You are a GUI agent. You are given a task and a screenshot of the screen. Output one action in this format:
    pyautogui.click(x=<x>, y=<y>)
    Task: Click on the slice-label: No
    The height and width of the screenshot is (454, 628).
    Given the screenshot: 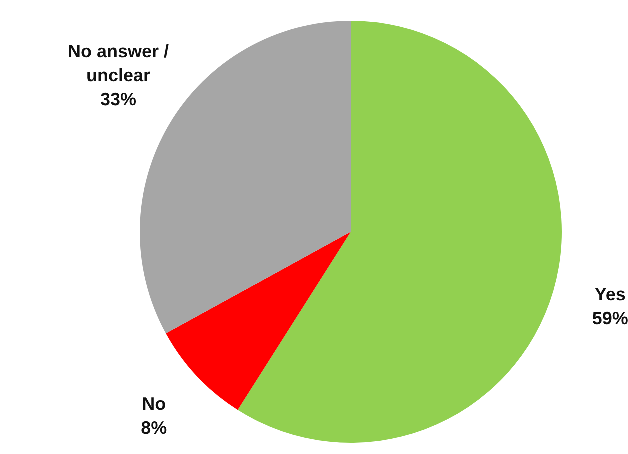 What is the action you would take?
    pyautogui.click(x=154, y=404)
    